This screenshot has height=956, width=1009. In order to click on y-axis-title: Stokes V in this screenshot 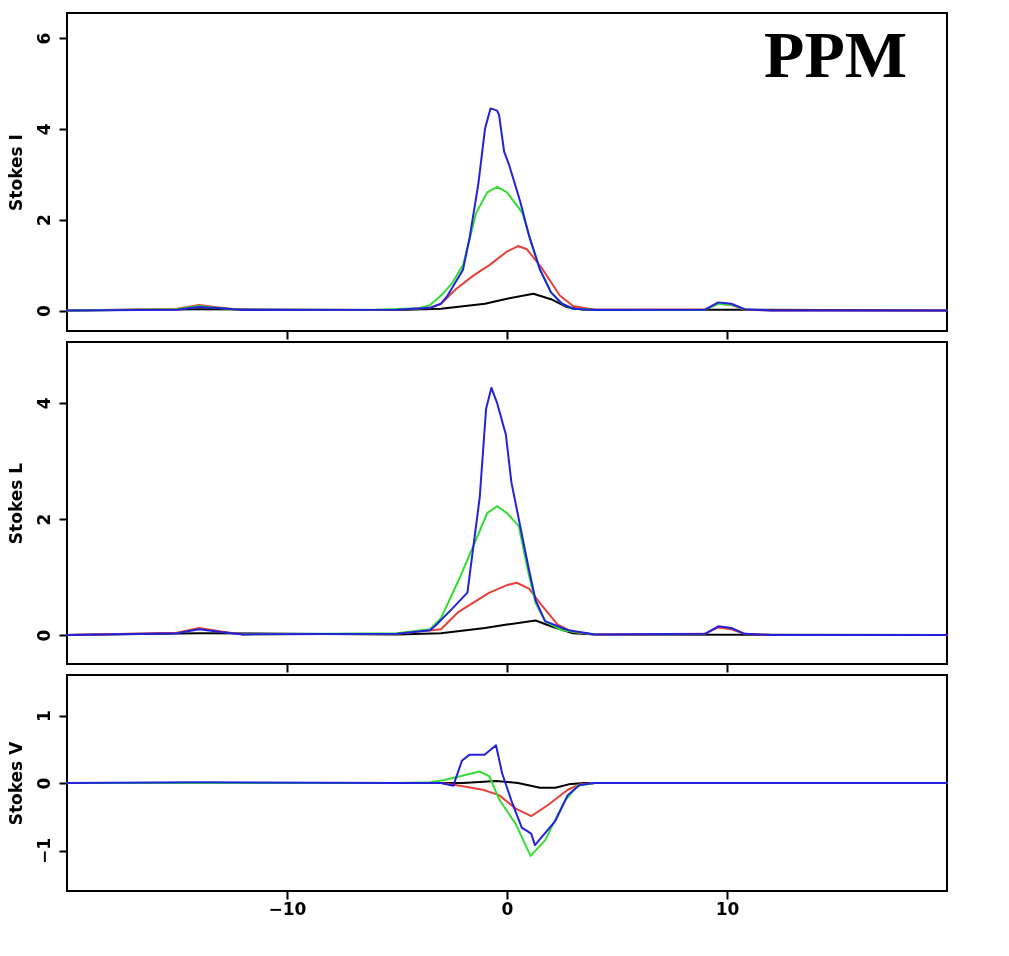, I will do `click(15, 783)`.